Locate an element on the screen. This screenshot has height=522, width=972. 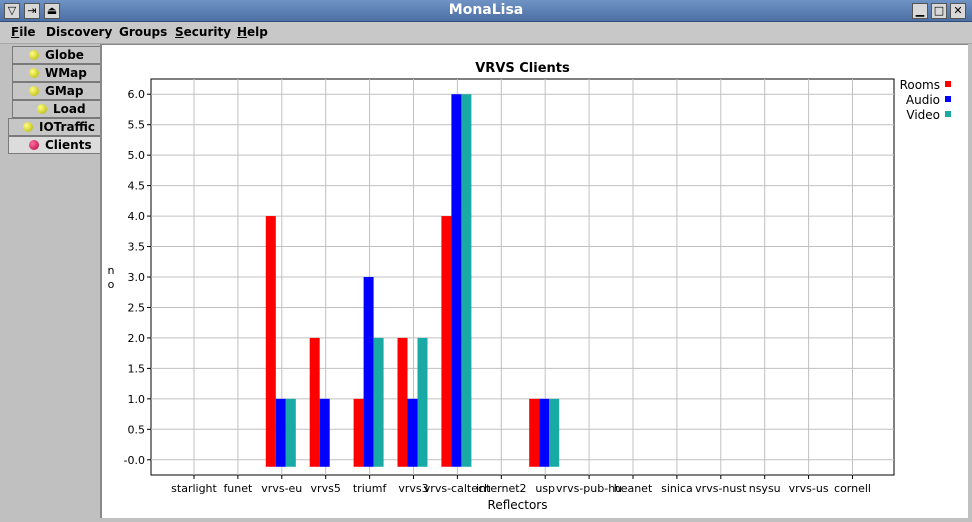
window-title: MonaLisa is located at coordinates (486, 10).